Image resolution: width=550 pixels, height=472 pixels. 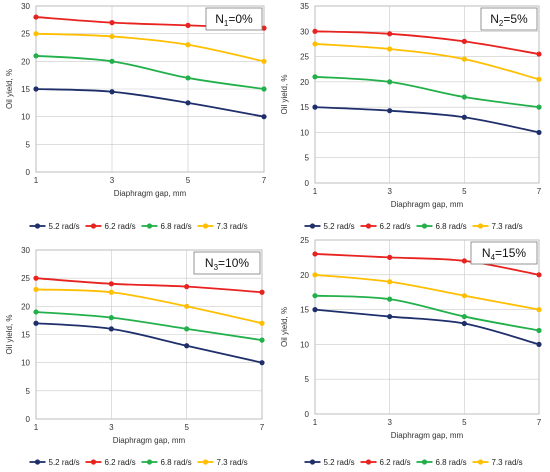 I want to click on y-tick-label: 35, so click(x=304, y=6).